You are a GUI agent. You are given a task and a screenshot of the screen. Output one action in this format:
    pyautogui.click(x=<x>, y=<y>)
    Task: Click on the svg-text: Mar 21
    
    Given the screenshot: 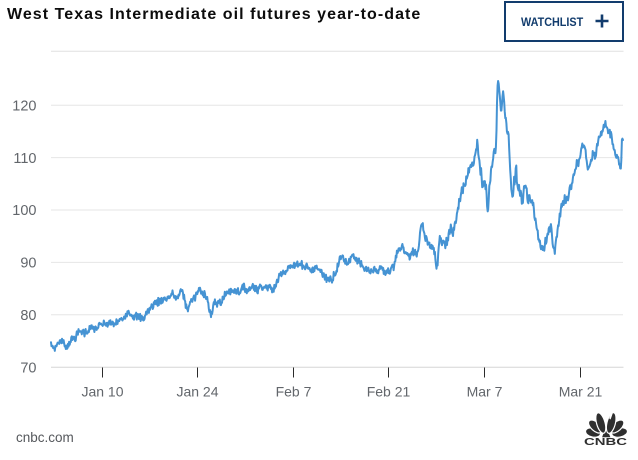 What is the action you would take?
    pyautogui.click(x=581, y=392)
    